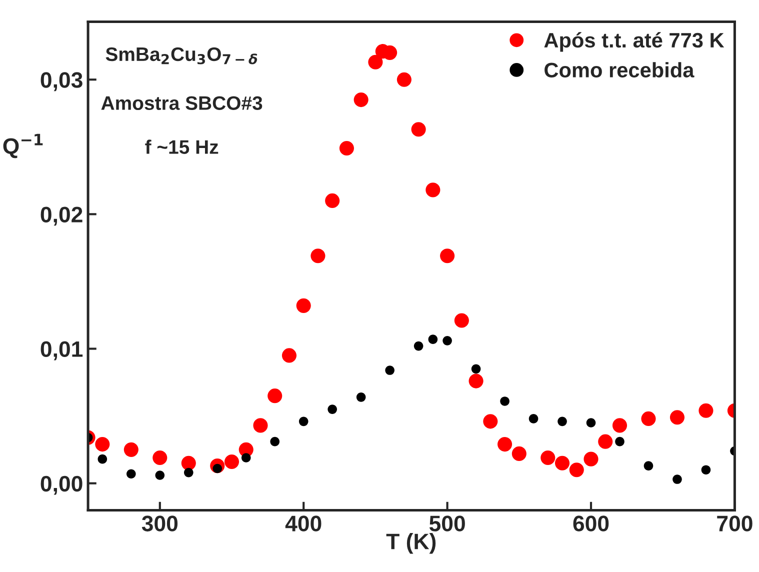 The image size is (759, 572). Describe the element at coordinates (61, 485) in the screenshot. I see `y-tick-label: 0,00` at that location.